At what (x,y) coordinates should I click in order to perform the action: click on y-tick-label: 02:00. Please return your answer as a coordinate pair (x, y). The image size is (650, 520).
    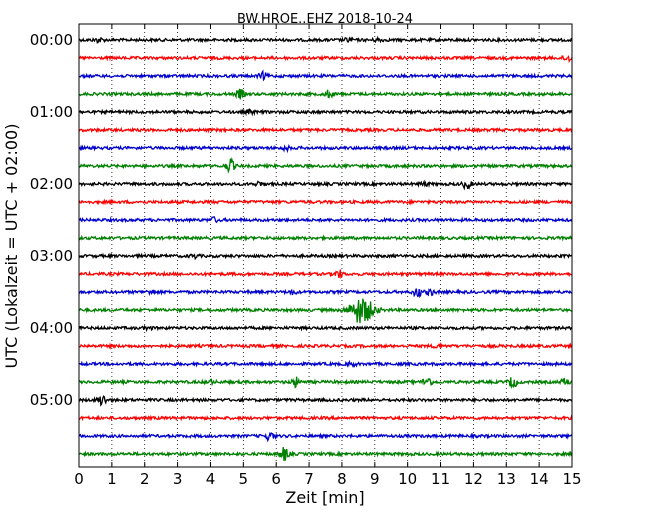
    Looking at the image, I should click on (51, 184).